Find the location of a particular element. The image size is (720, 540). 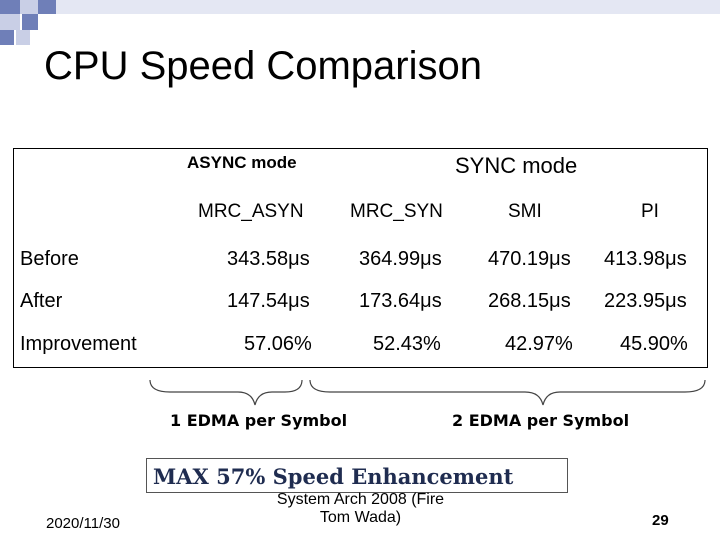

right-brace is located at coordinates (507, 392).